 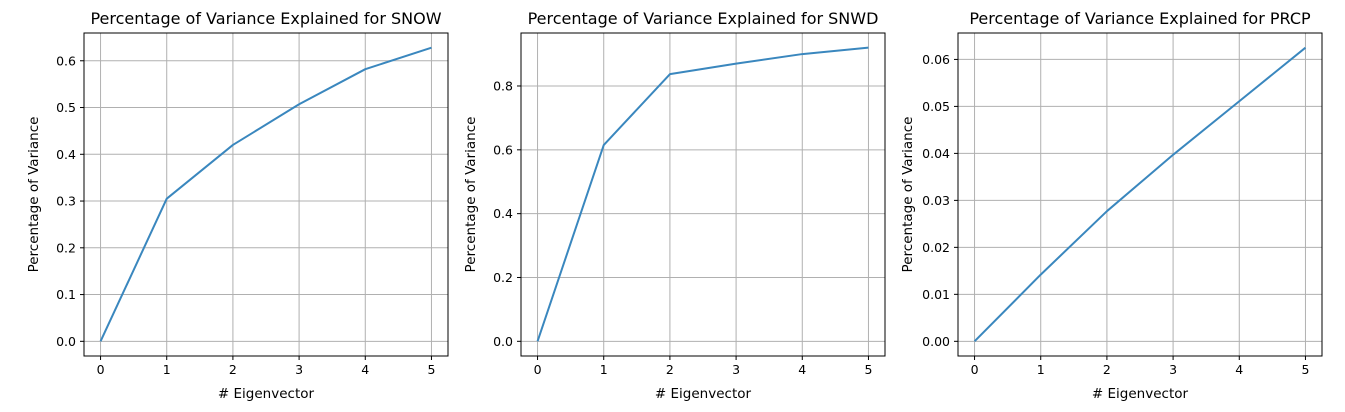 What do you see at coordinates (66, 201) in the screenshot?
I see `y-tick-label: 0.3` at bounding box center [66, 201].